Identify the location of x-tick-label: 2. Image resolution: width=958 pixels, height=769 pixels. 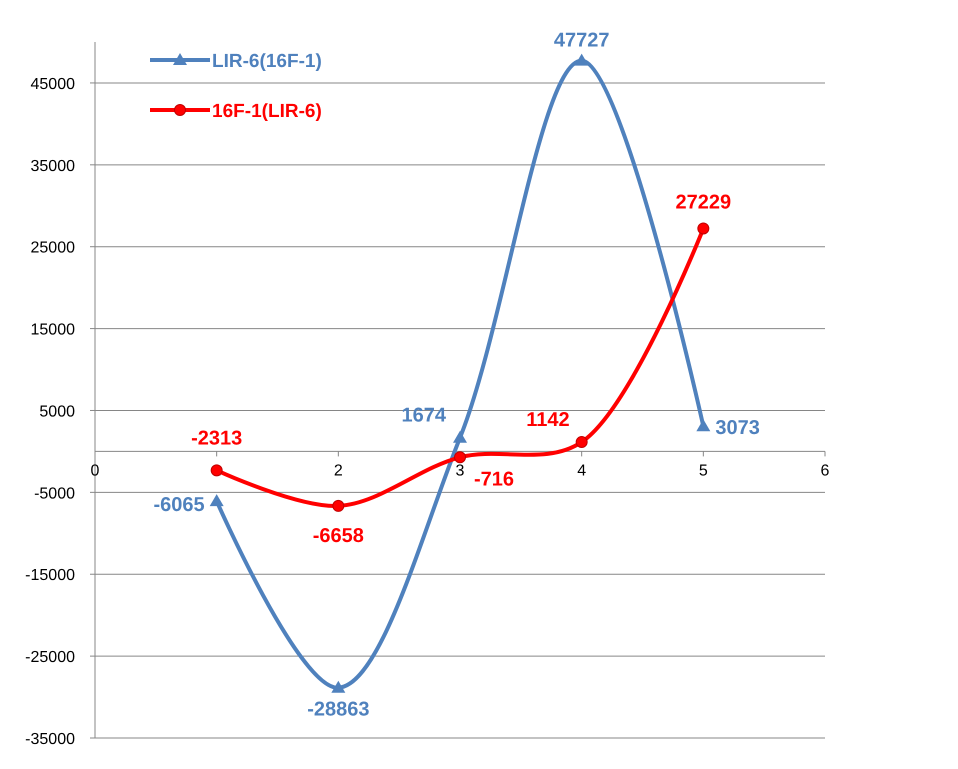
(338, 471).